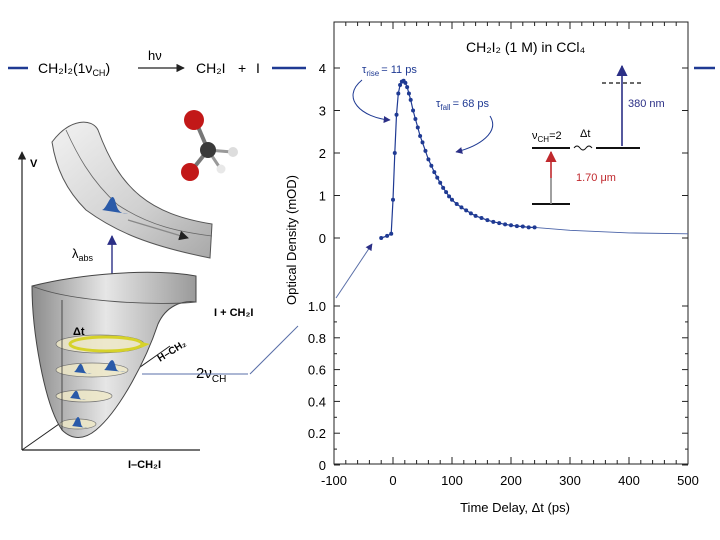  What do you see at coordinates (211, 68) in the screenshot?
I see `product1-label: CH₂I` at bounding box center [211, 68].